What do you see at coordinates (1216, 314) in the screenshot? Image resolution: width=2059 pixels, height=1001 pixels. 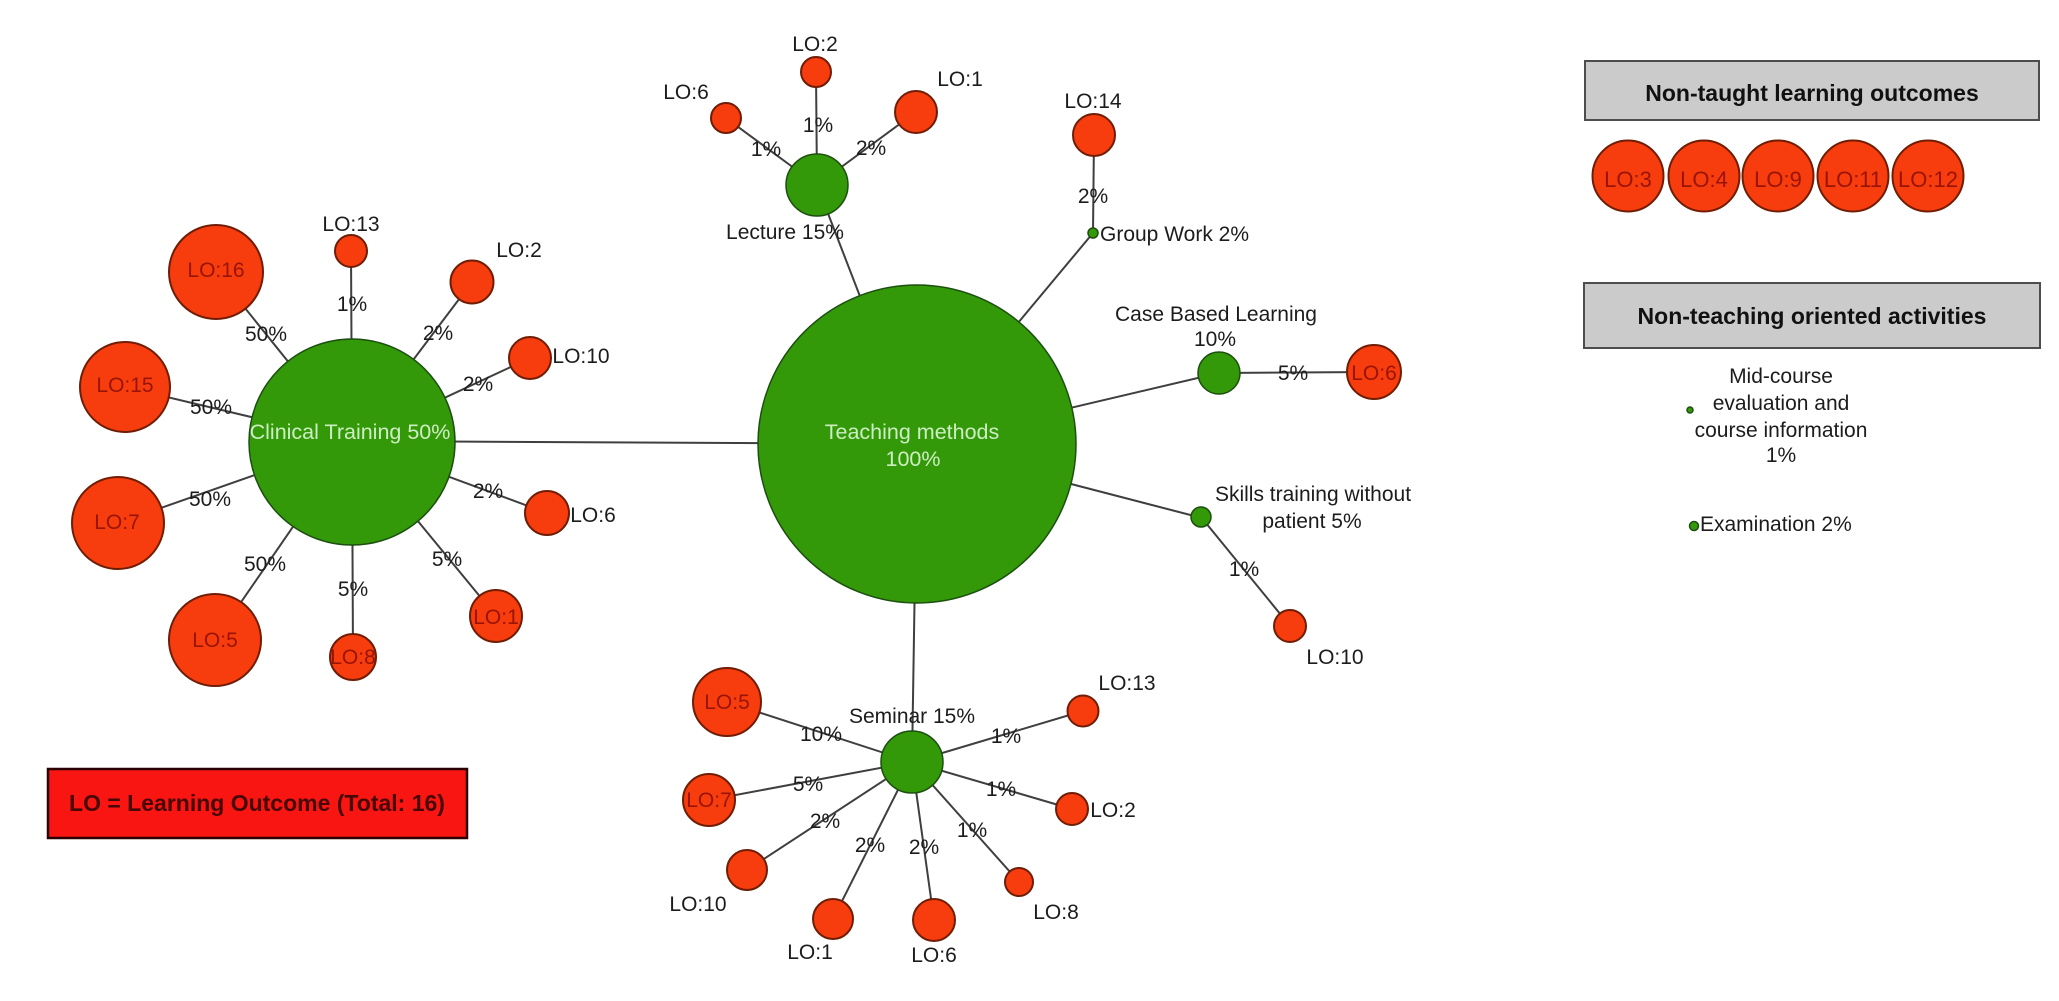 I see `svg-text: Case Based Learning` at bounding box center [1216, 314].